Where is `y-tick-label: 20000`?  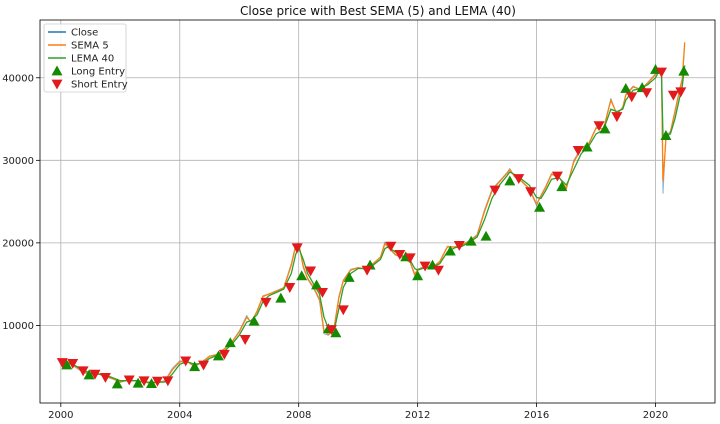 y-tick-label: 20000 is located at coordinates (18, 243).